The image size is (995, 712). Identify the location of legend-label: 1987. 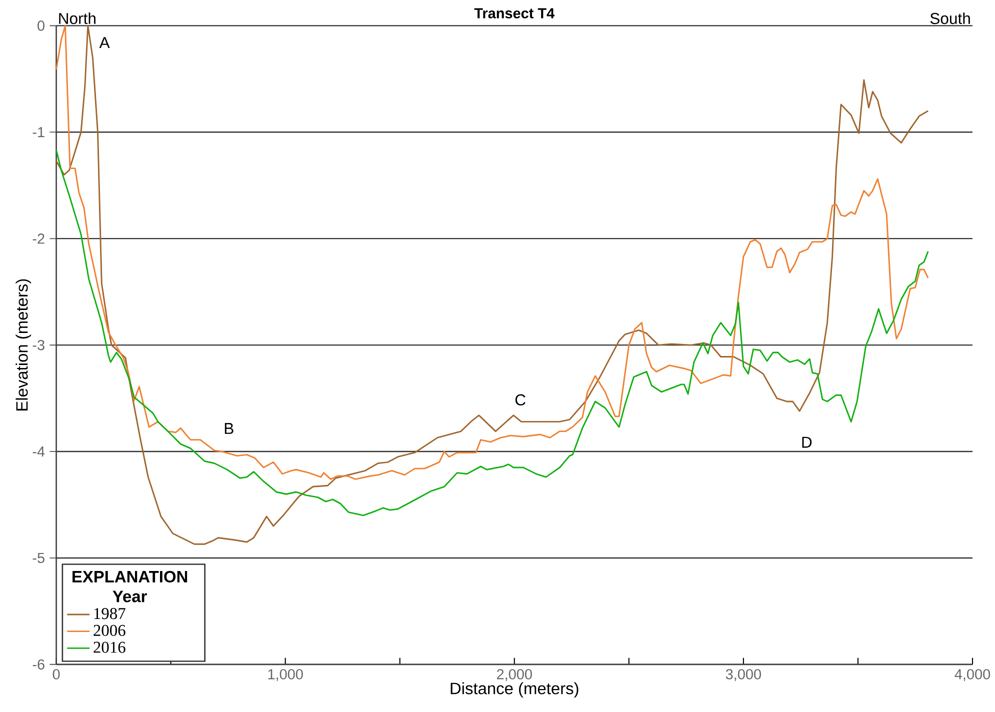
(110, 614).